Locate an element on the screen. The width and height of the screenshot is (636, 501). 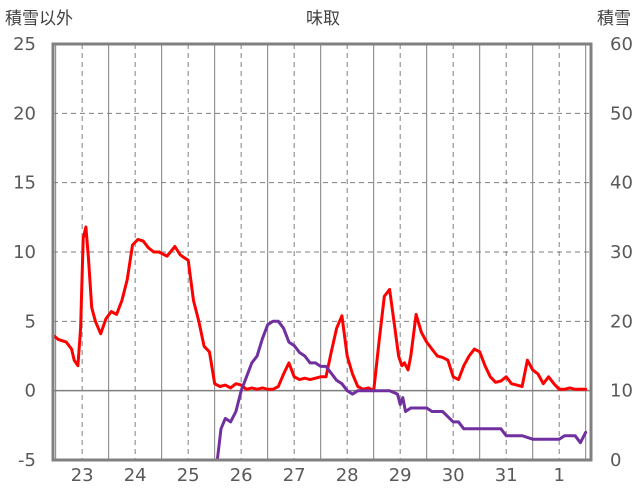
right-axis-label: 積雪 is located at coordinates (614, 19).